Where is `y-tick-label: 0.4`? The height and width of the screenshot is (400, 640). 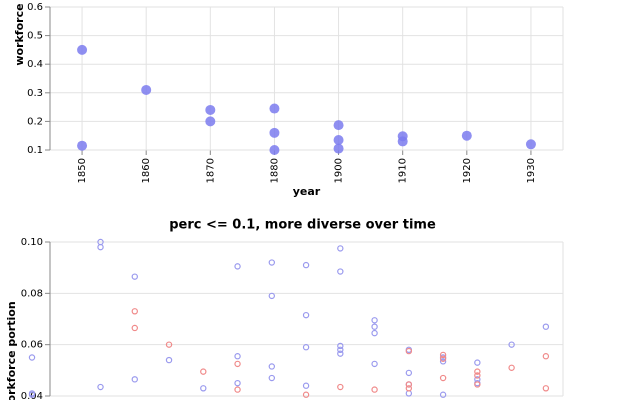
y-tick-label: 0.4 is located at coordinates (35, 64).